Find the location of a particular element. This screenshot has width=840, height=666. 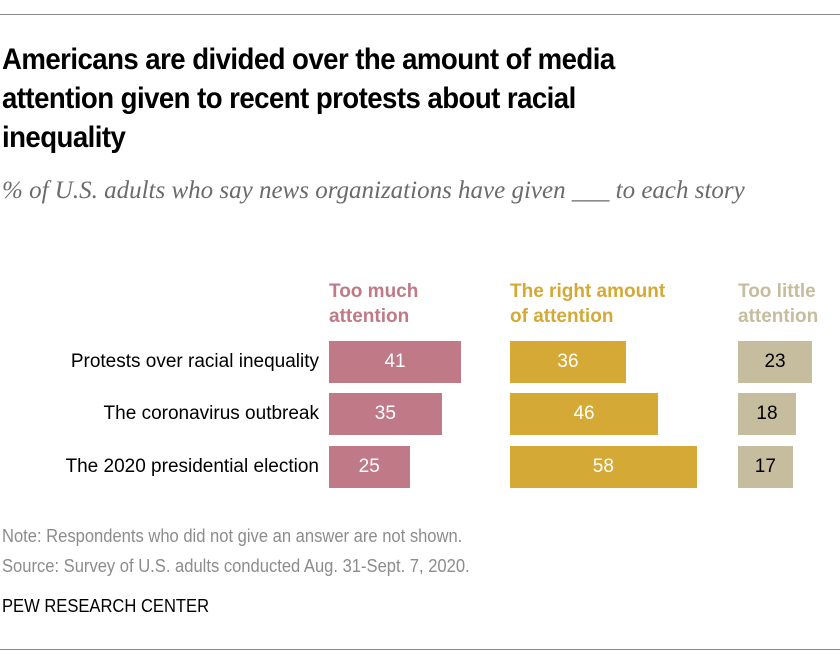

bar-value-label: 35 is located at coordinates (385, 413).